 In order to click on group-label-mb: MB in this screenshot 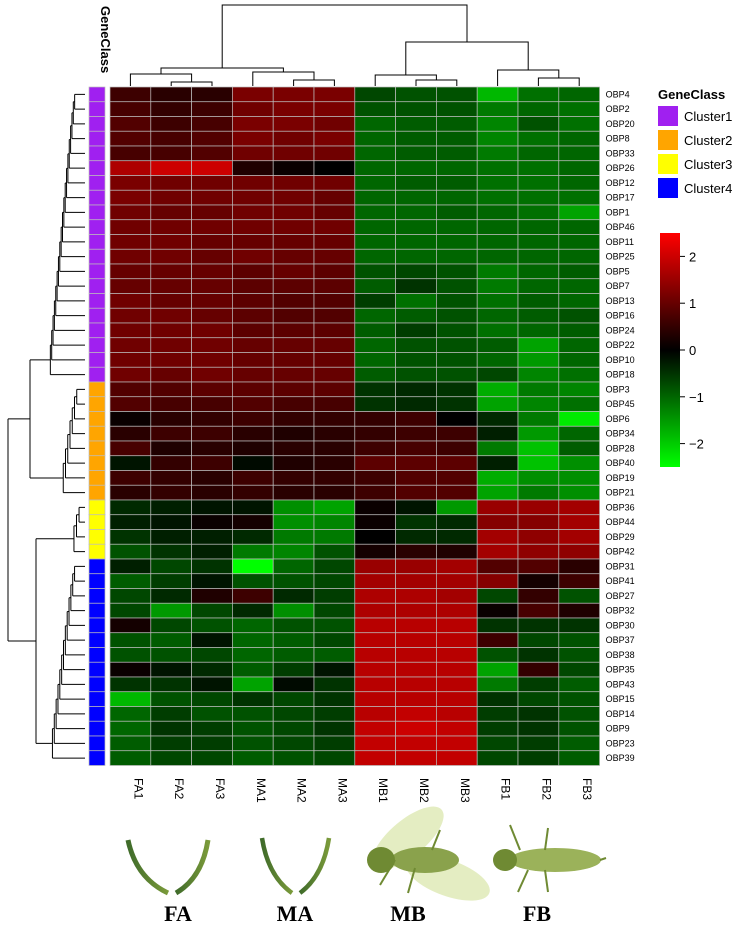, I will do `click(408, 913)`.